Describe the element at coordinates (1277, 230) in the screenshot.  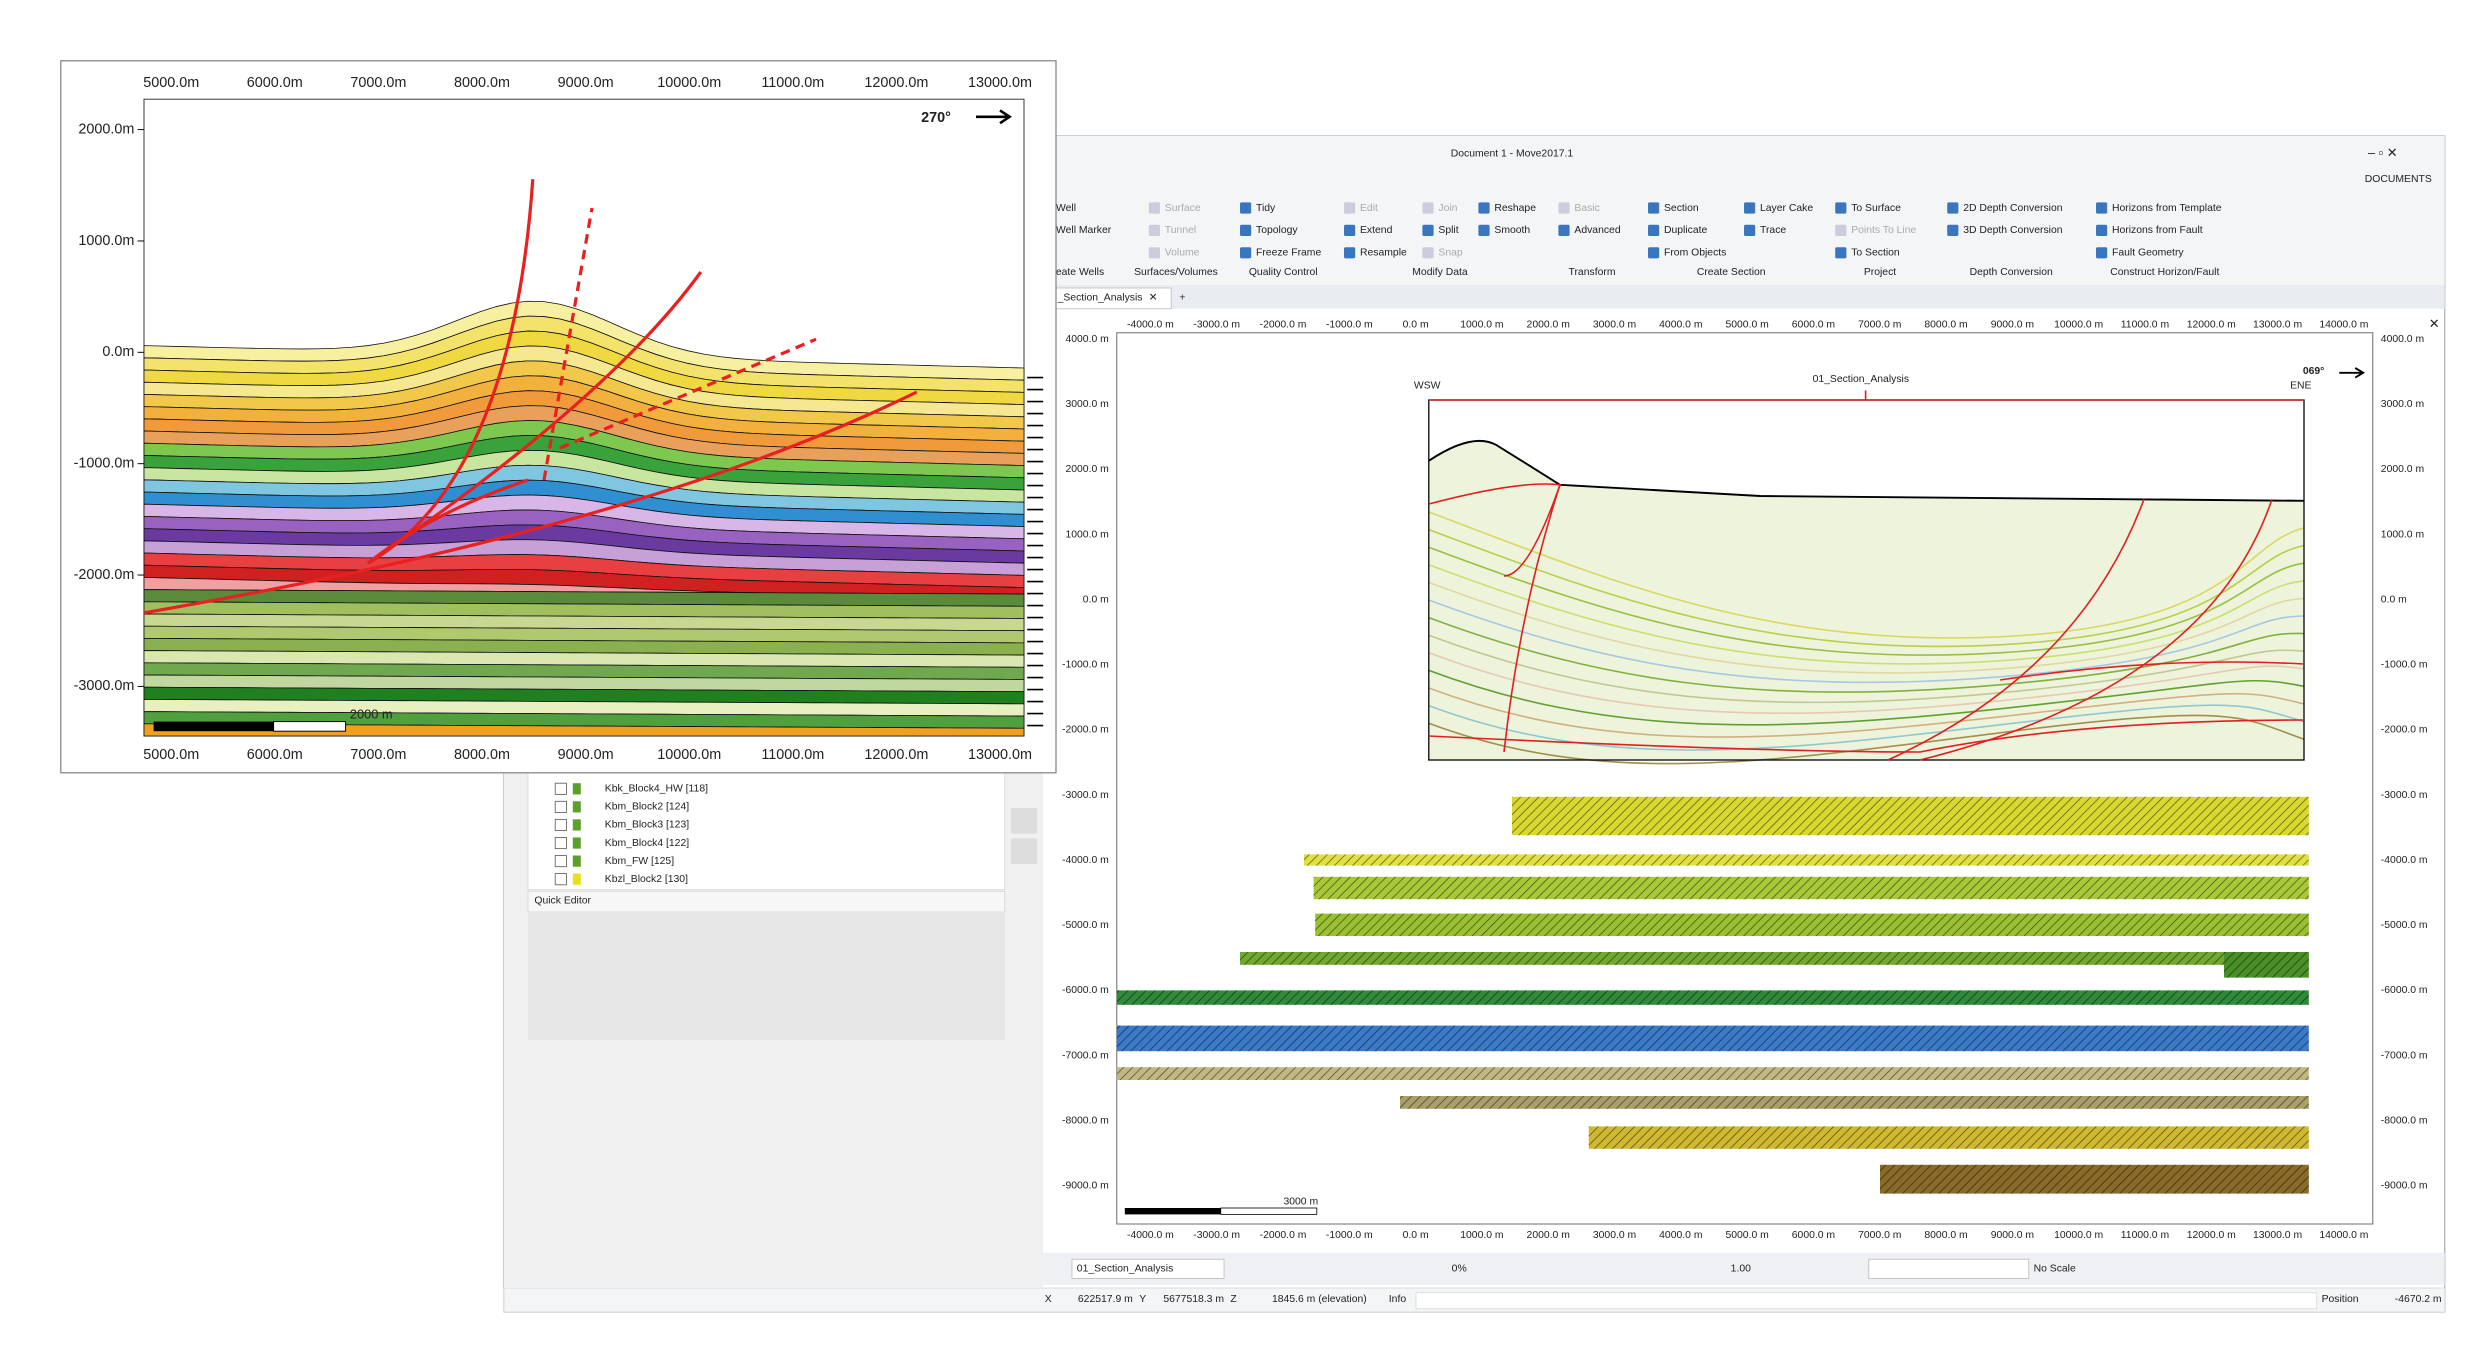
I see `ribbon-button: Topology` at that location.